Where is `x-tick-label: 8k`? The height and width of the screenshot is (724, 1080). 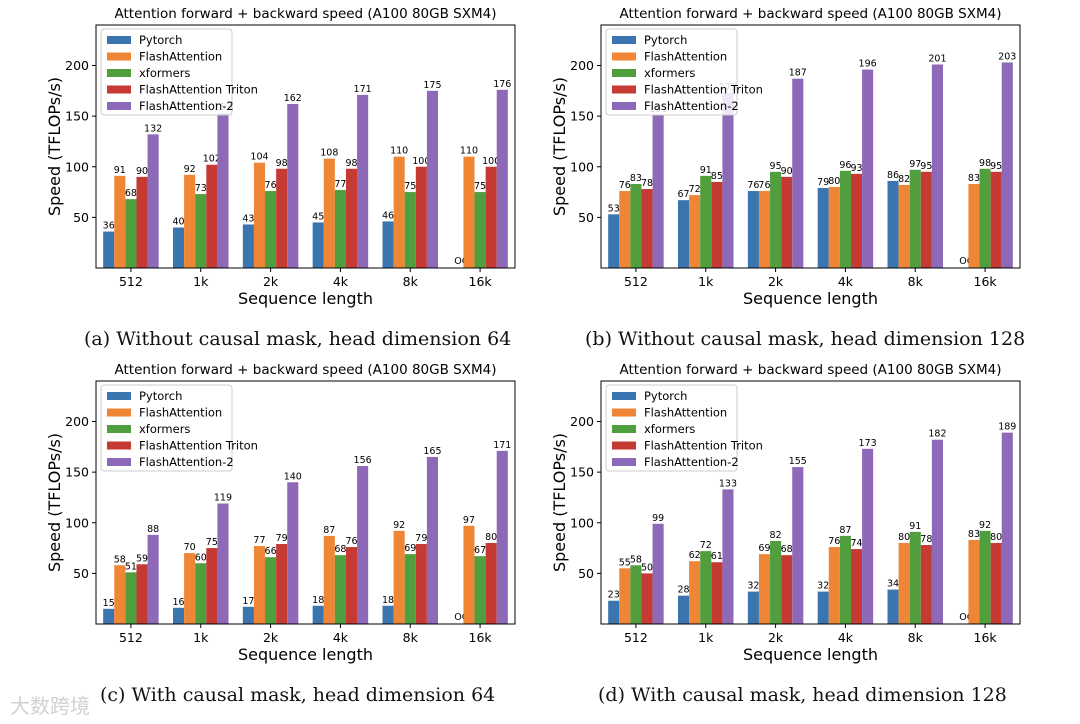
x-tick-label: 8k is located at coordinates (411, 637).